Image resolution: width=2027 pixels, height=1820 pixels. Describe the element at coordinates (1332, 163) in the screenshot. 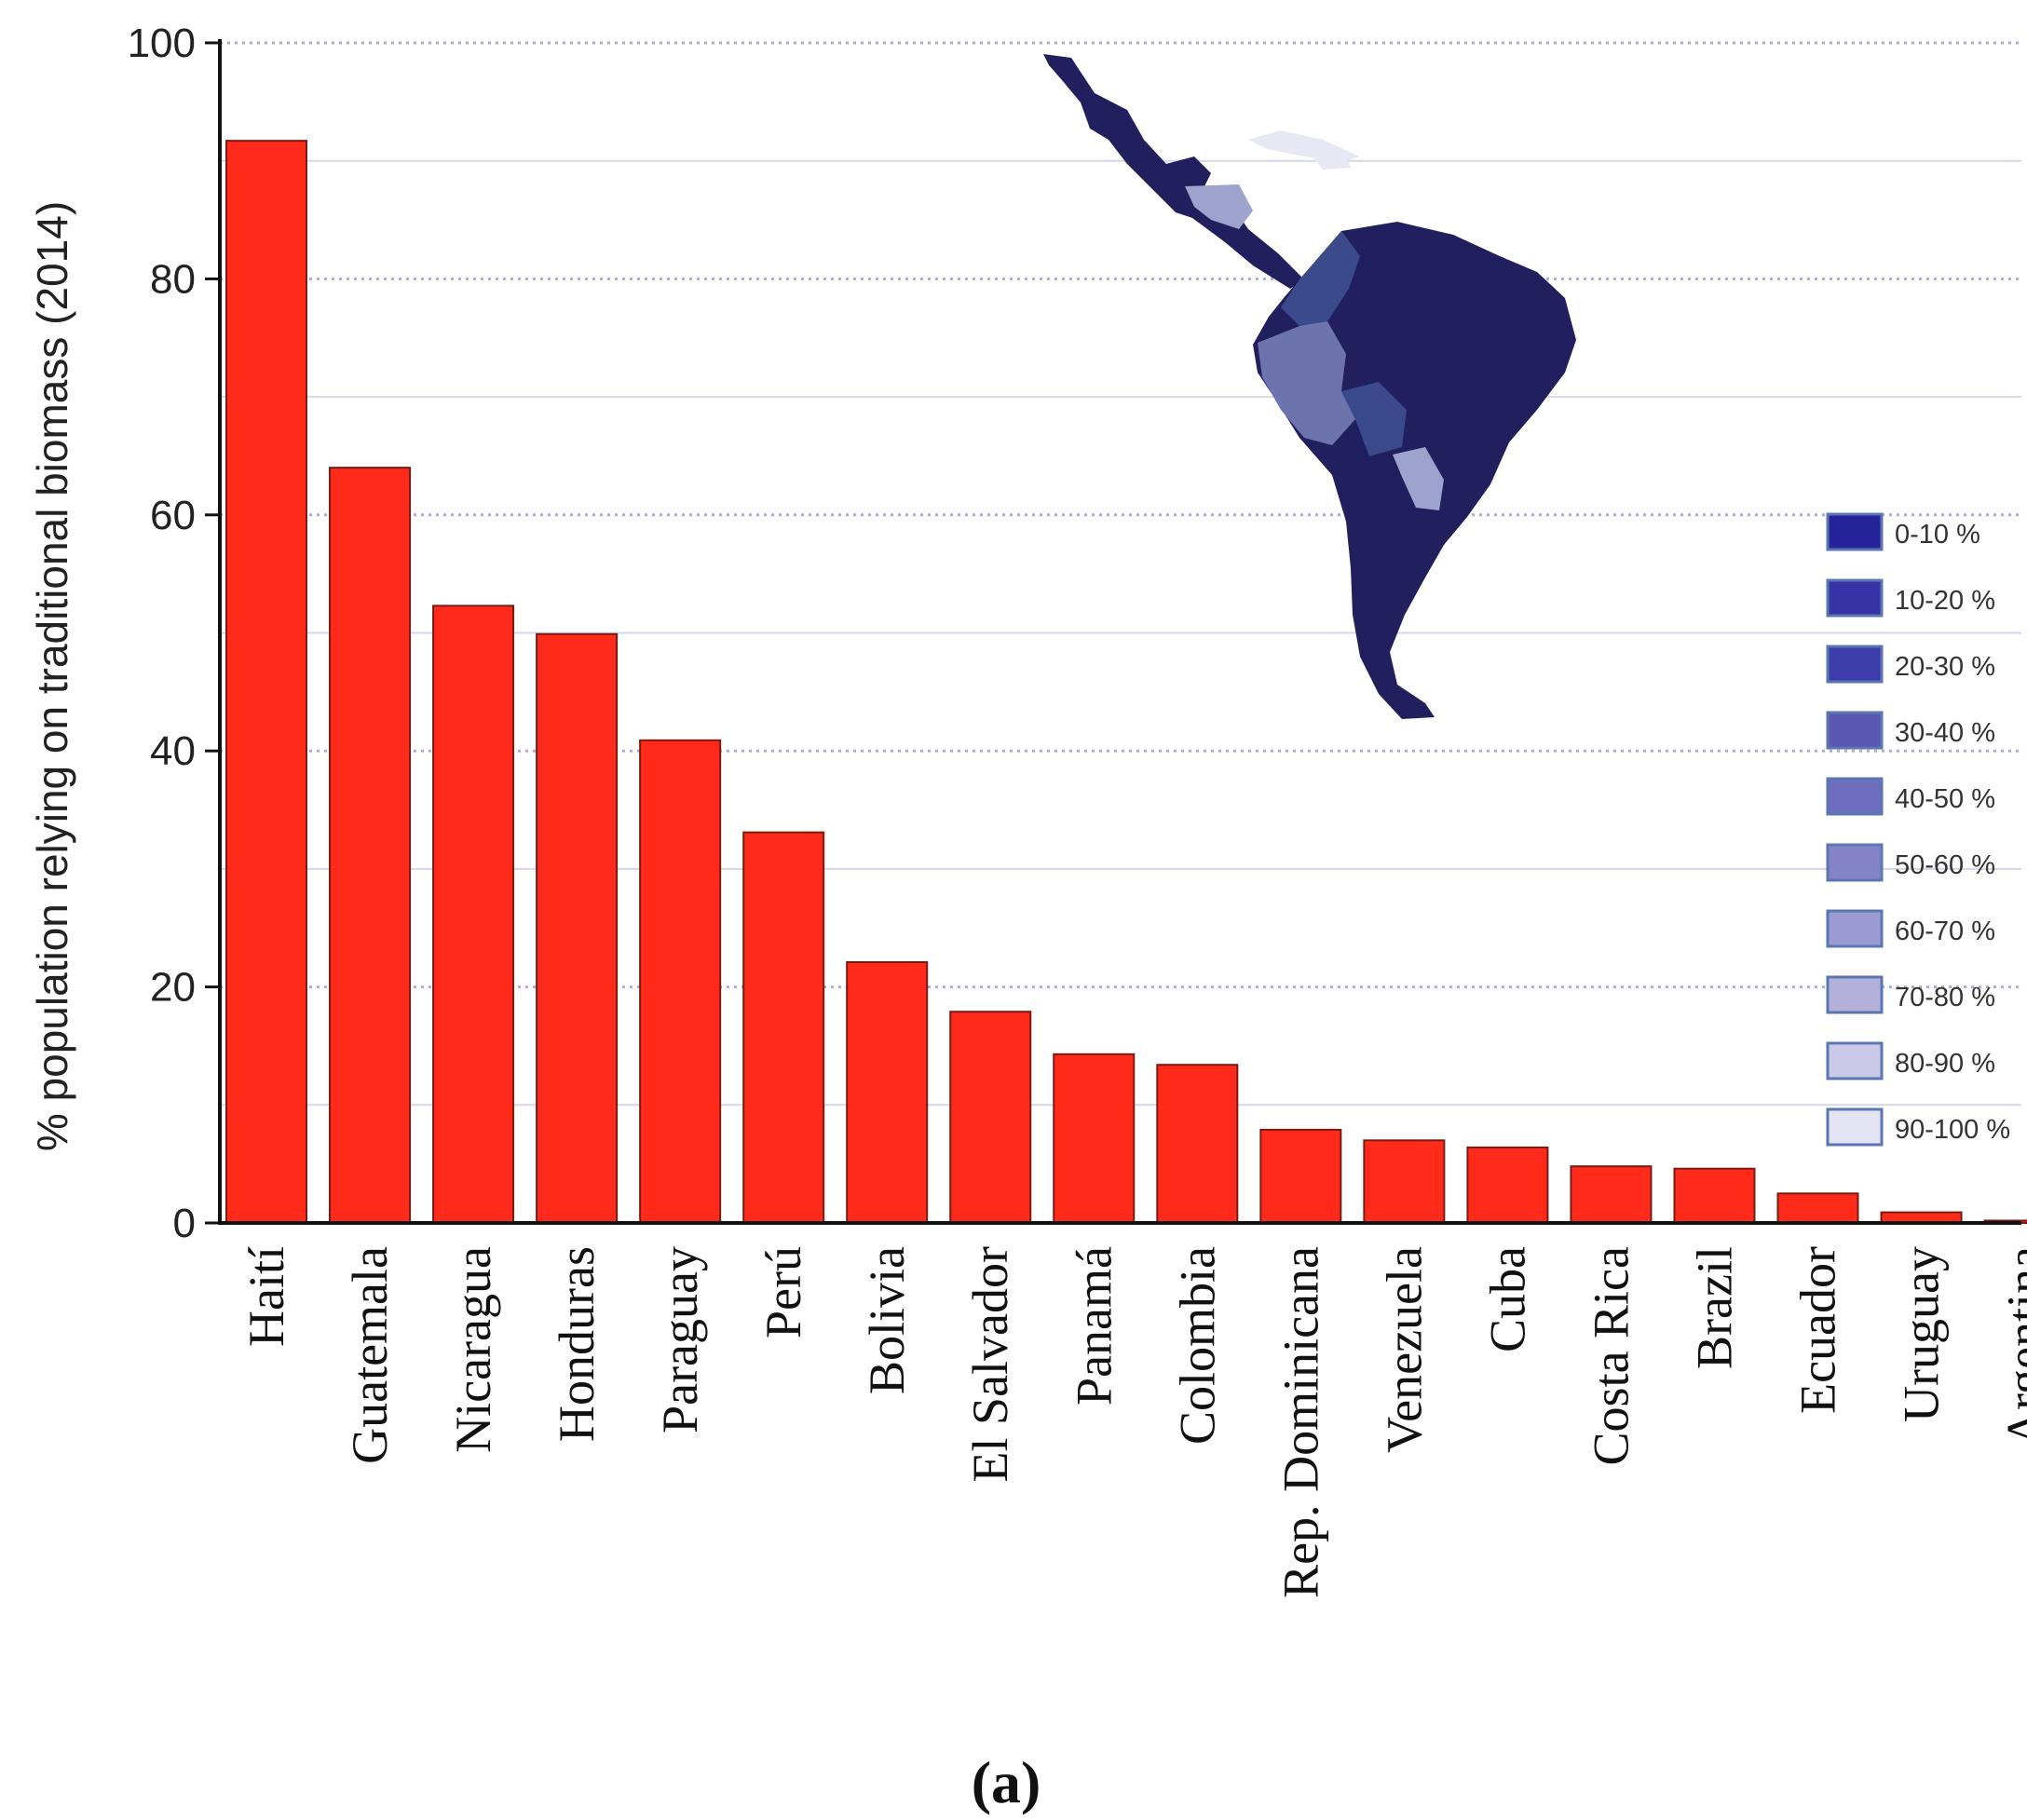

I see `map-haiti` at that location.